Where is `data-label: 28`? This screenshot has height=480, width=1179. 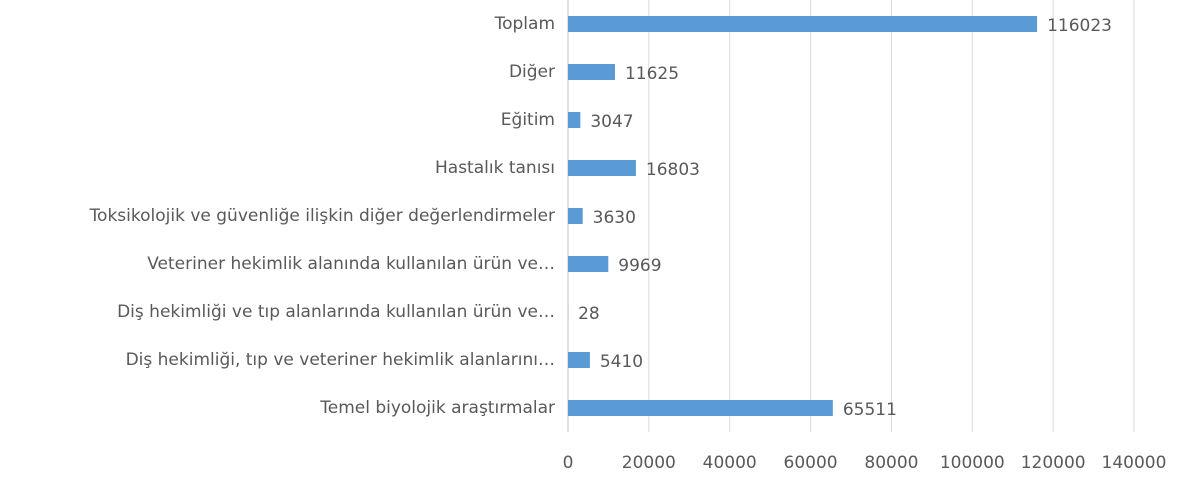 data-label: 28 is located at coordinates (589, 314).